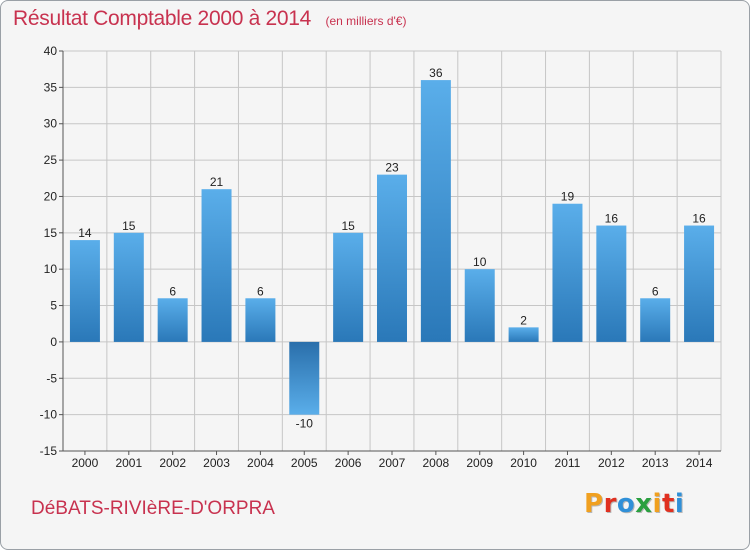 This screenshot has height=550, width=750. Describe the element at coordinates (49, 415) in the screenshot. I see `y-tick-label: -10` at that location.